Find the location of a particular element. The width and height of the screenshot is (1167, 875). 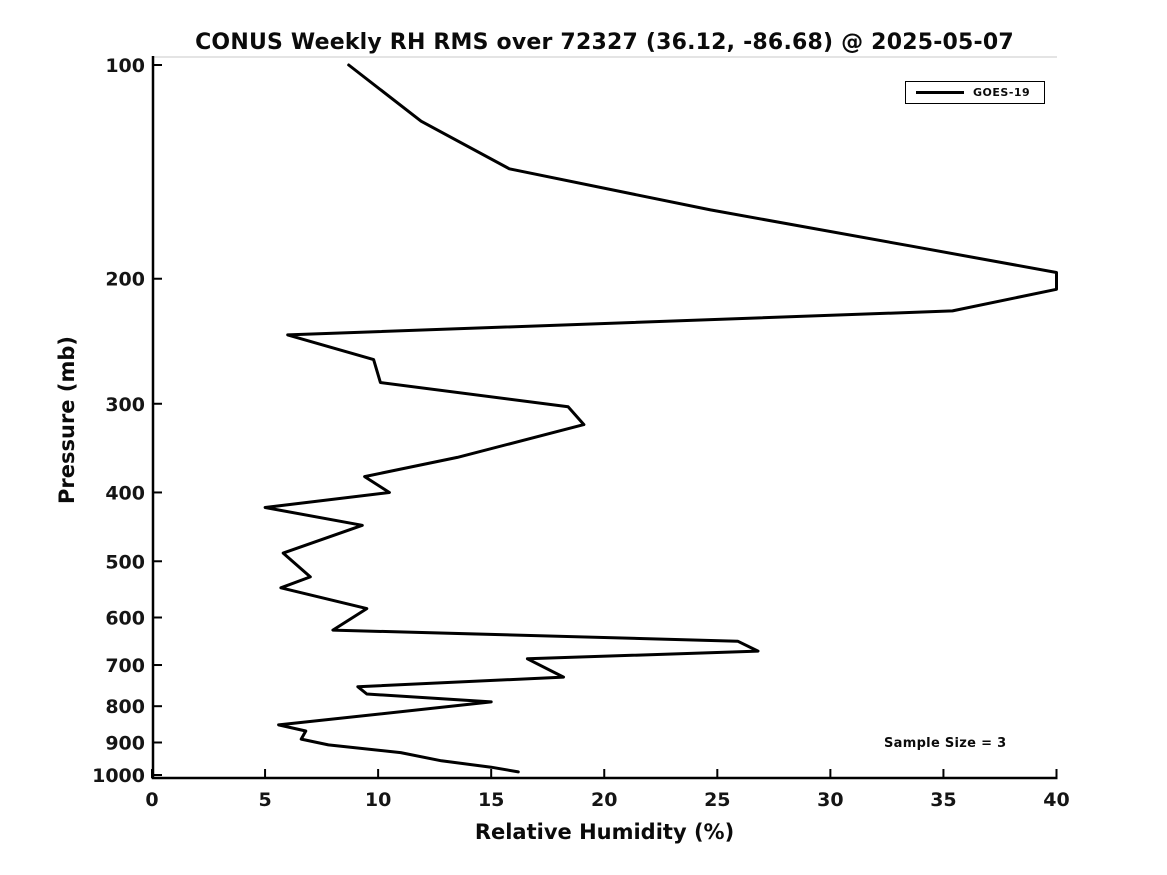

legend-label: GOES-19 is located at coordinates (1002, 92).